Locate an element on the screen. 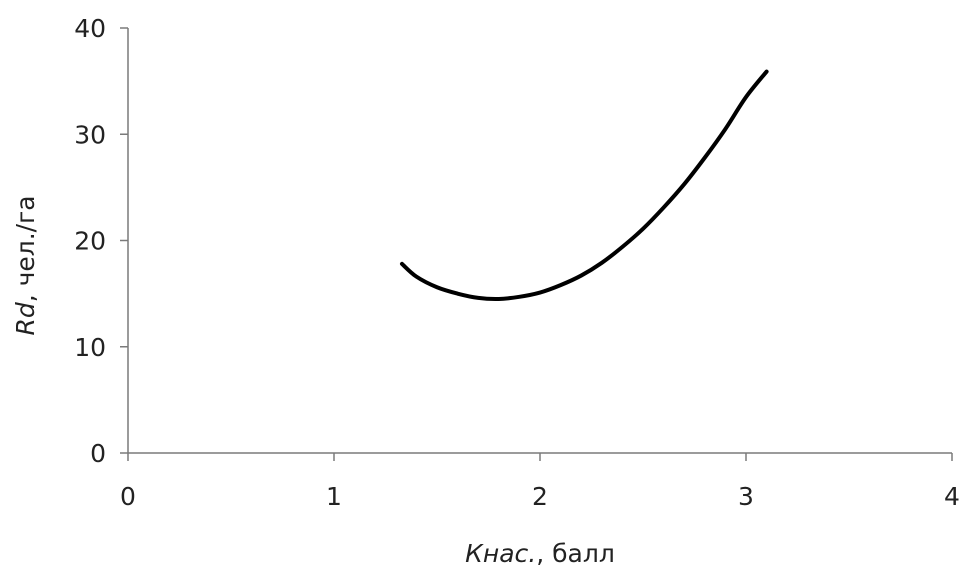  x-tick-label: 2 is located at coordinates (540, 496).